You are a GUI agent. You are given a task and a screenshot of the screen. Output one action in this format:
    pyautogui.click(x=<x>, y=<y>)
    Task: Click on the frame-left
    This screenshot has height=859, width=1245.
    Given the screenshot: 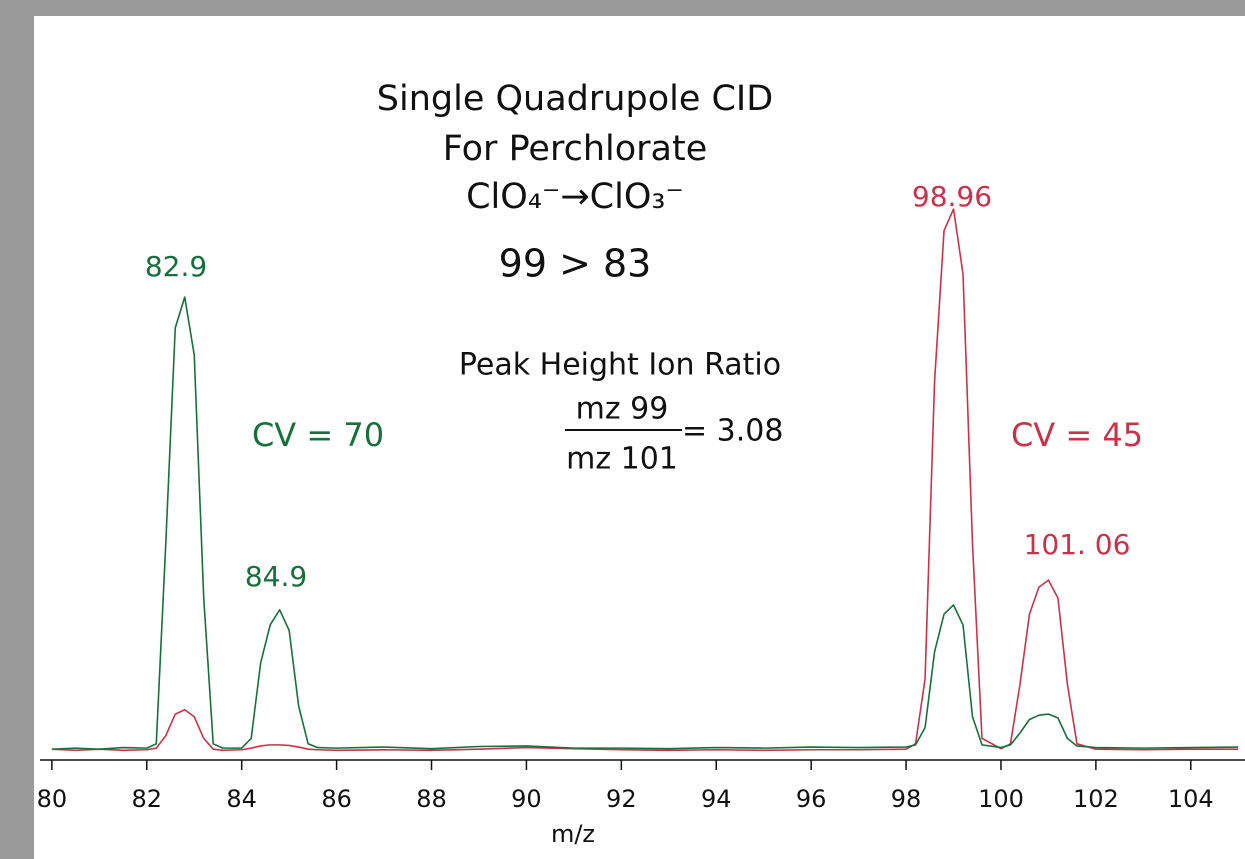 What is the action you would take?
    pyautogui.click(x=17, y=429)
    